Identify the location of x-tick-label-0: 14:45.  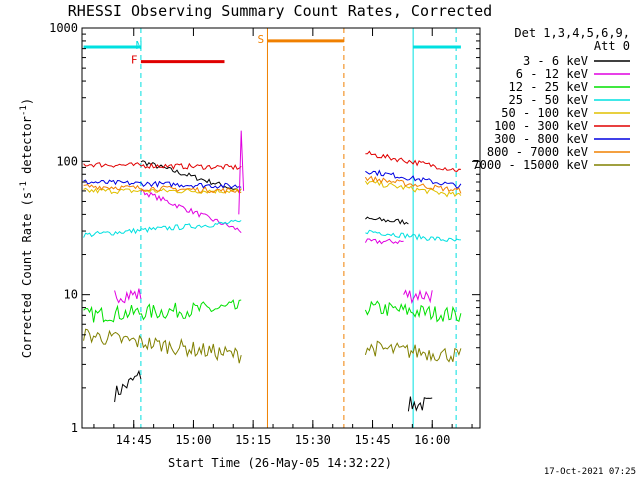
(134, 440).